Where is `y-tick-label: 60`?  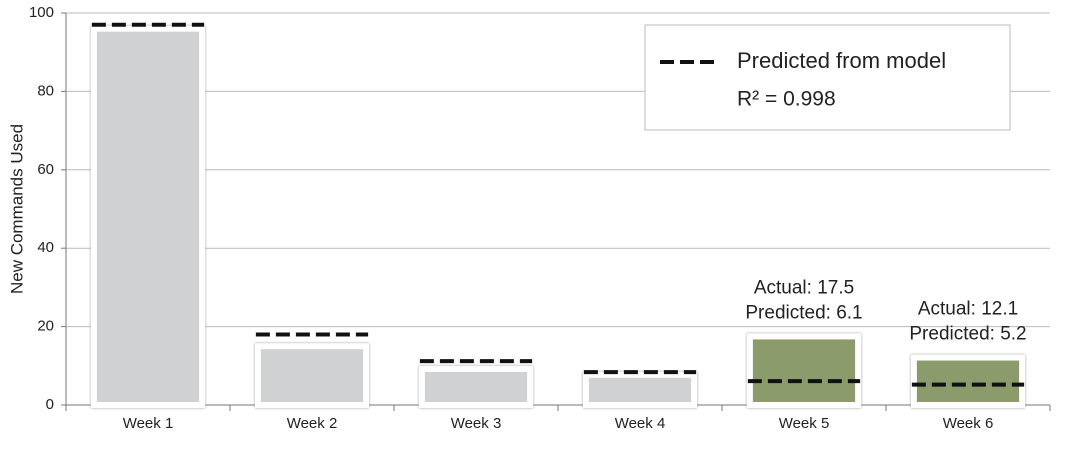
y-tick-label: 60 is located at coordinates (45, 169).